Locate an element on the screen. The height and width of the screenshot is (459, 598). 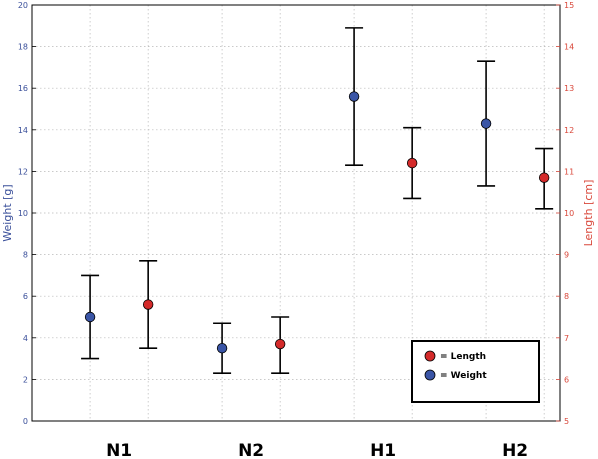
right-tick-label: 10 is located at coordinates (569, 213).